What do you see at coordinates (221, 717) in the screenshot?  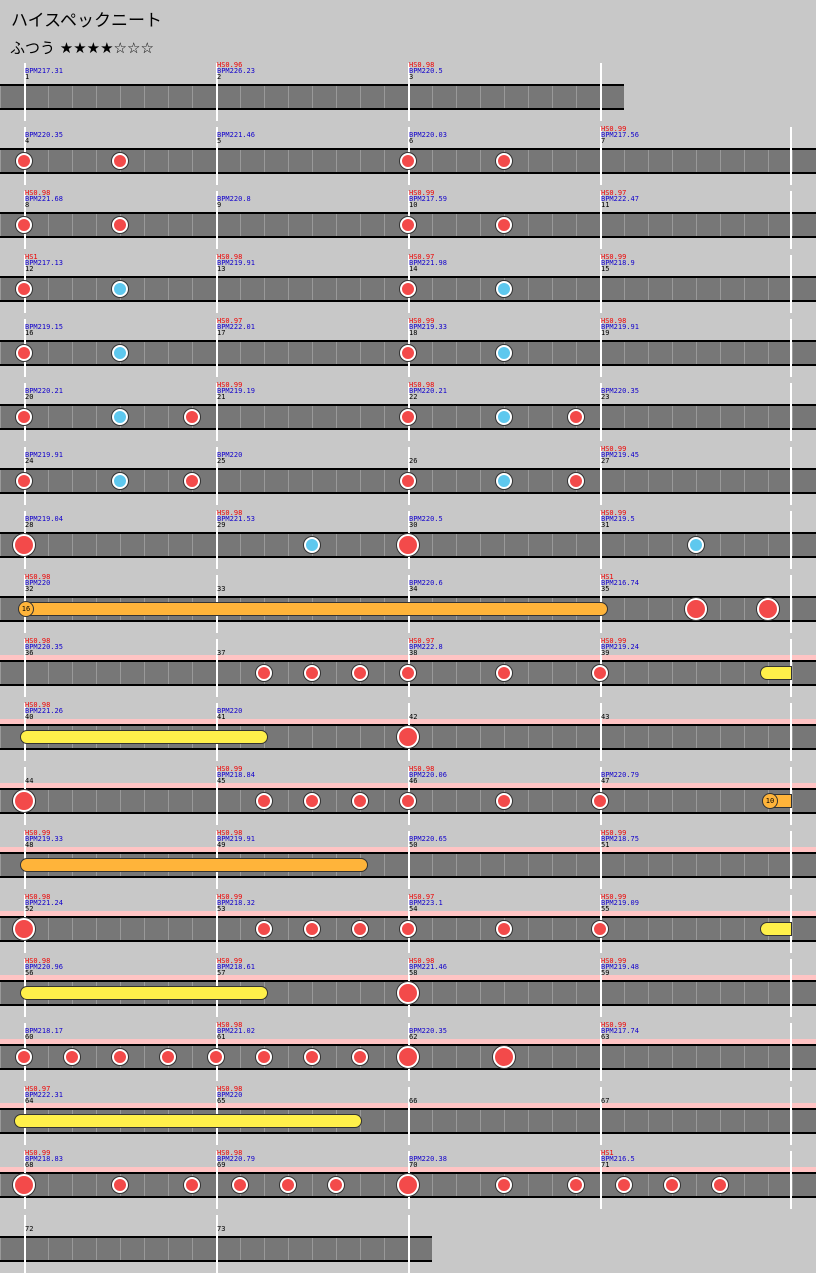 I see `measure-number: 41` at bounding box center [221, 717].